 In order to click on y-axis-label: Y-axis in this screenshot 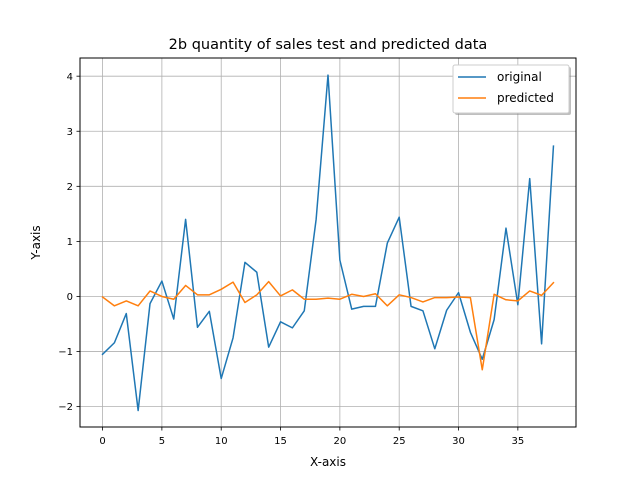, I will do `click(36, 242)`.